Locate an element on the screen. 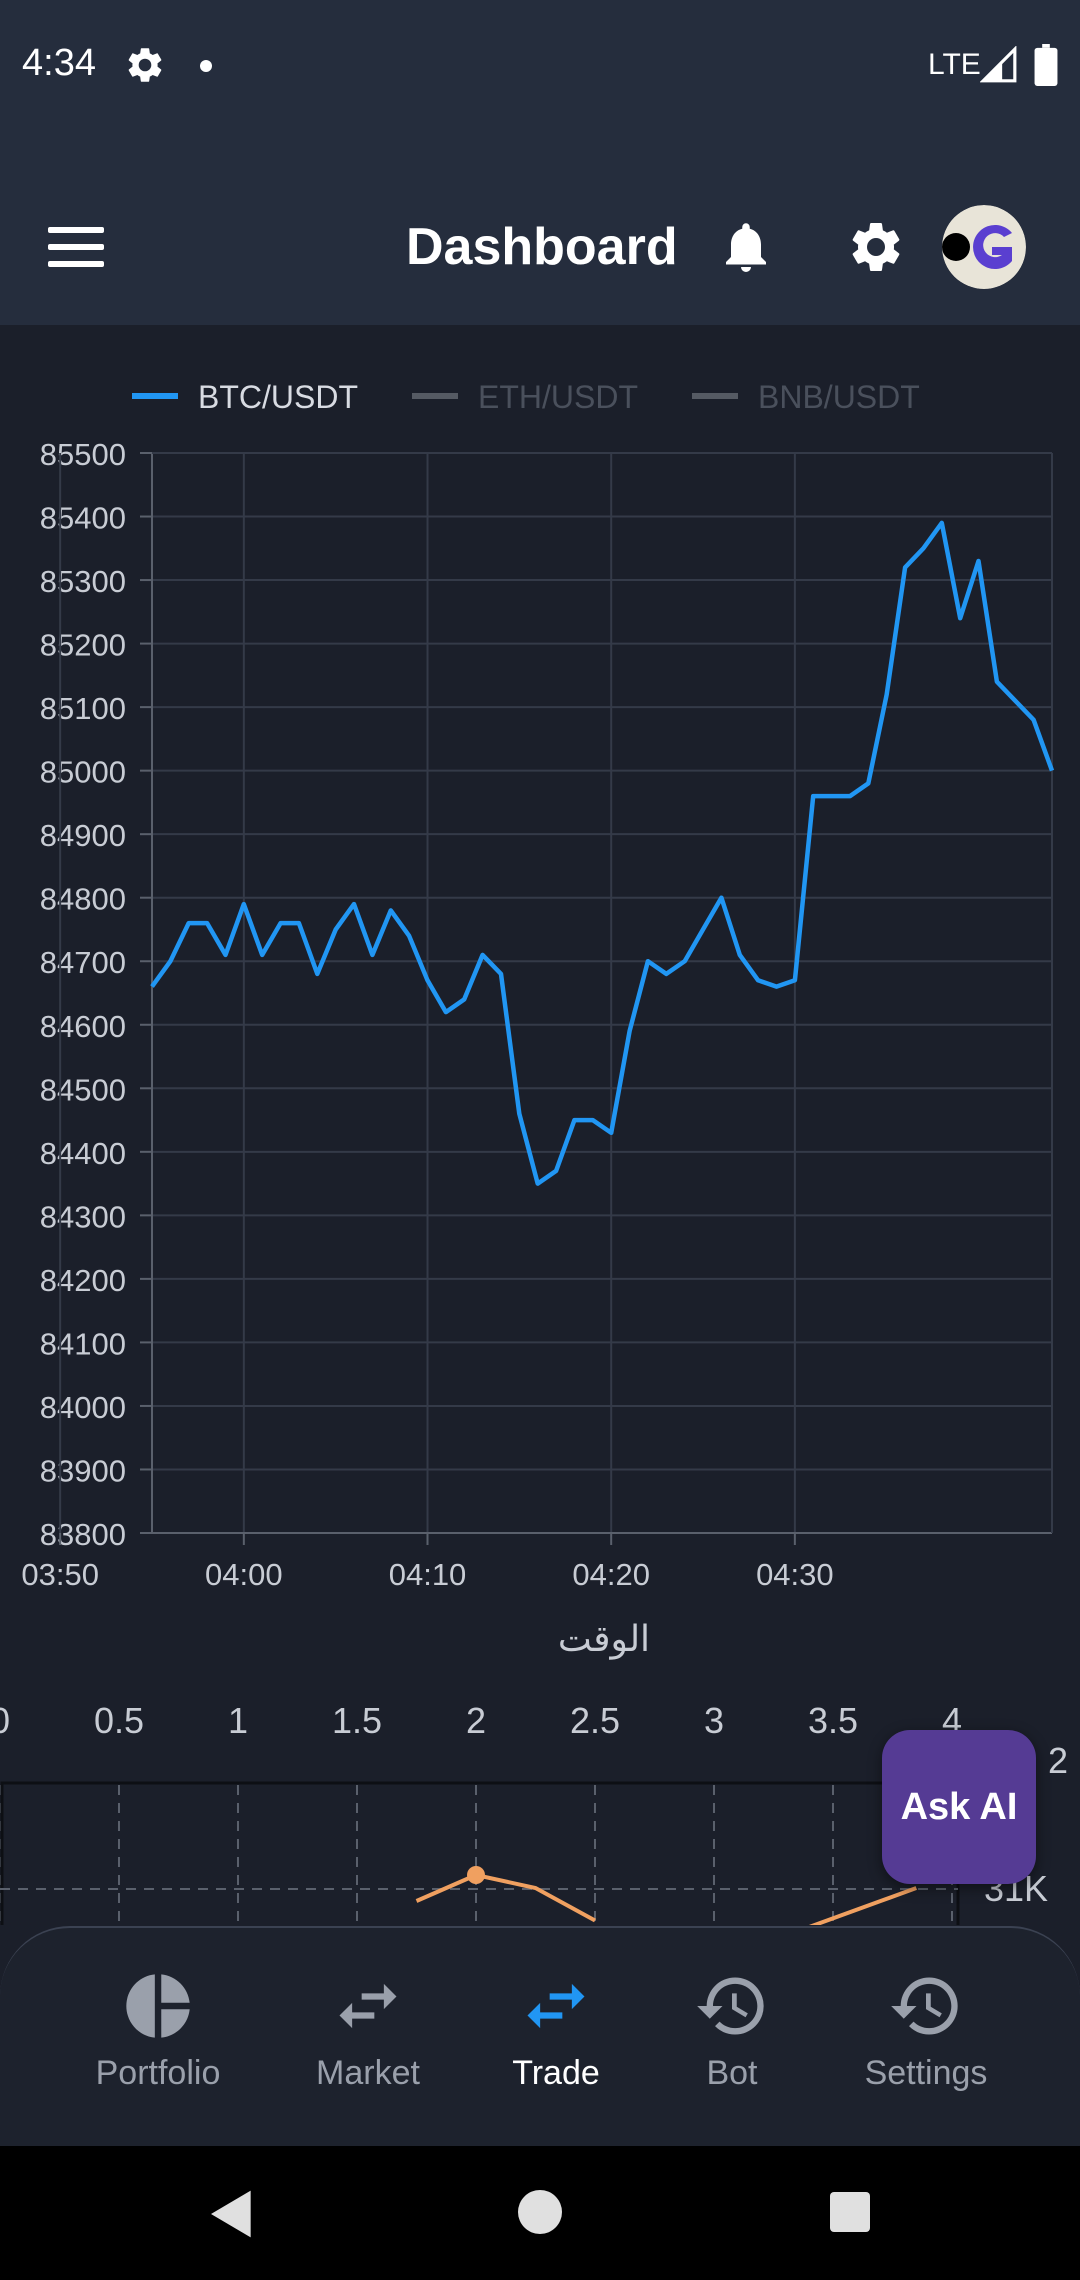 The width and height of the screenshot is (1080, 2280). signal-icon is located at coordinates (998, 64).